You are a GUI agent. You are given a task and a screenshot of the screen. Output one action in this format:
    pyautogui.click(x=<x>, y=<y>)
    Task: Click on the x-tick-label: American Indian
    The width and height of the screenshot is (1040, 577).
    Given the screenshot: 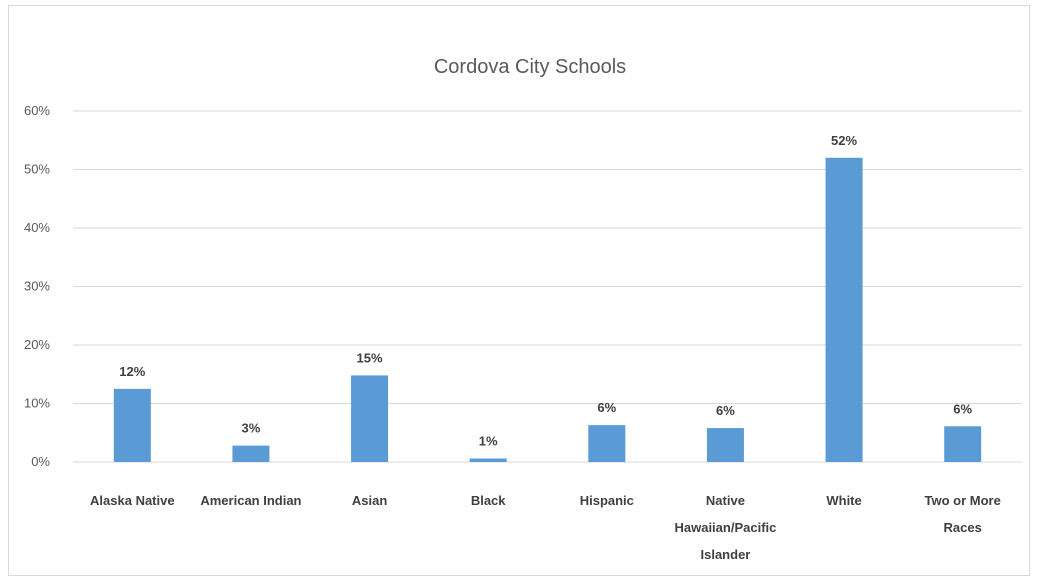 What is the action you would take?
    pyautogui.click(x=250, y=500)
    